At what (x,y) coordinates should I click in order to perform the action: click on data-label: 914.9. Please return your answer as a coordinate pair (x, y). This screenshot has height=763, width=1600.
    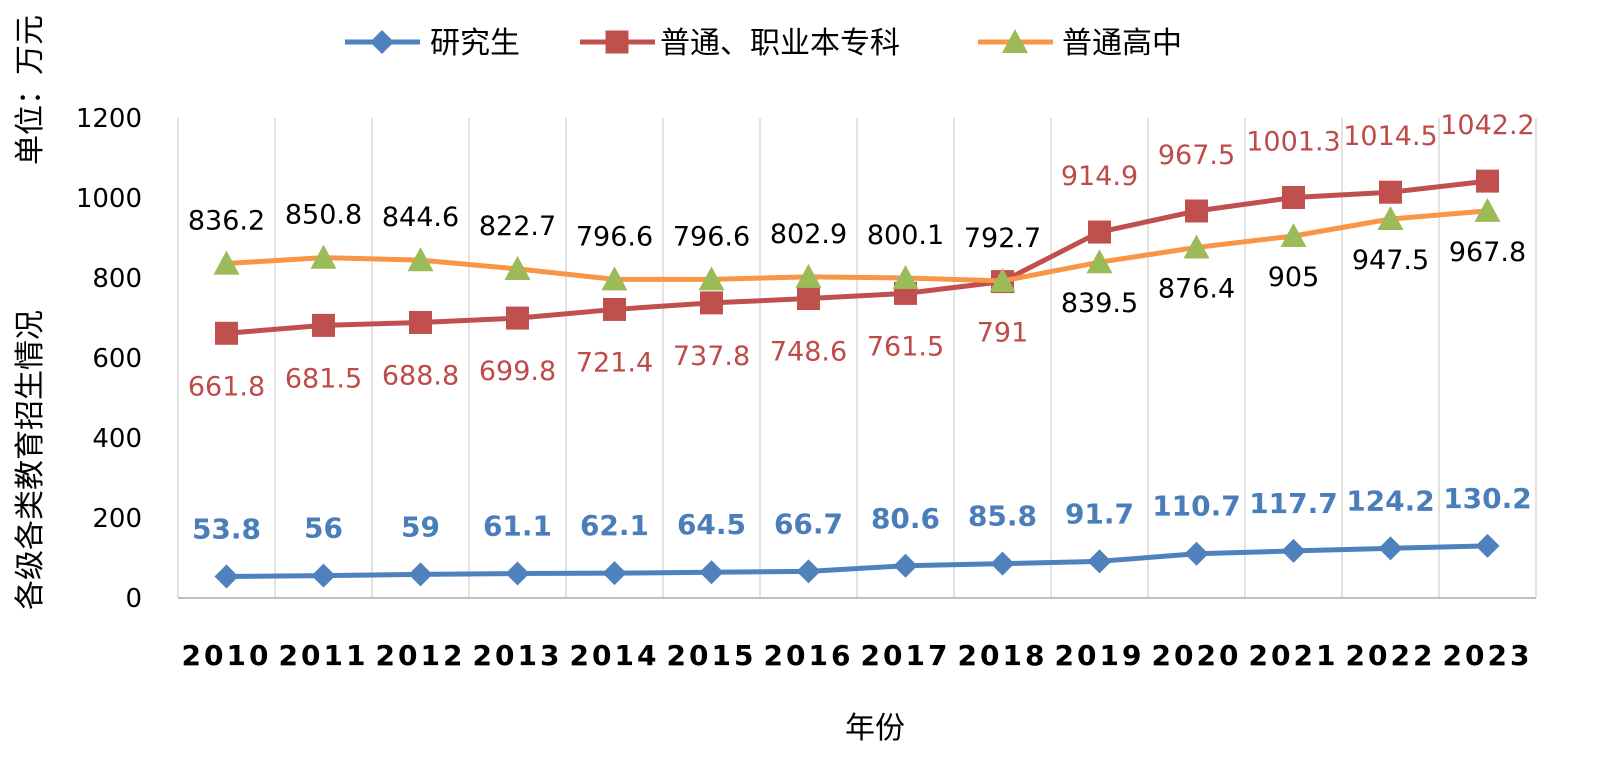
    Looking at the image, I should click on (1099, 176).